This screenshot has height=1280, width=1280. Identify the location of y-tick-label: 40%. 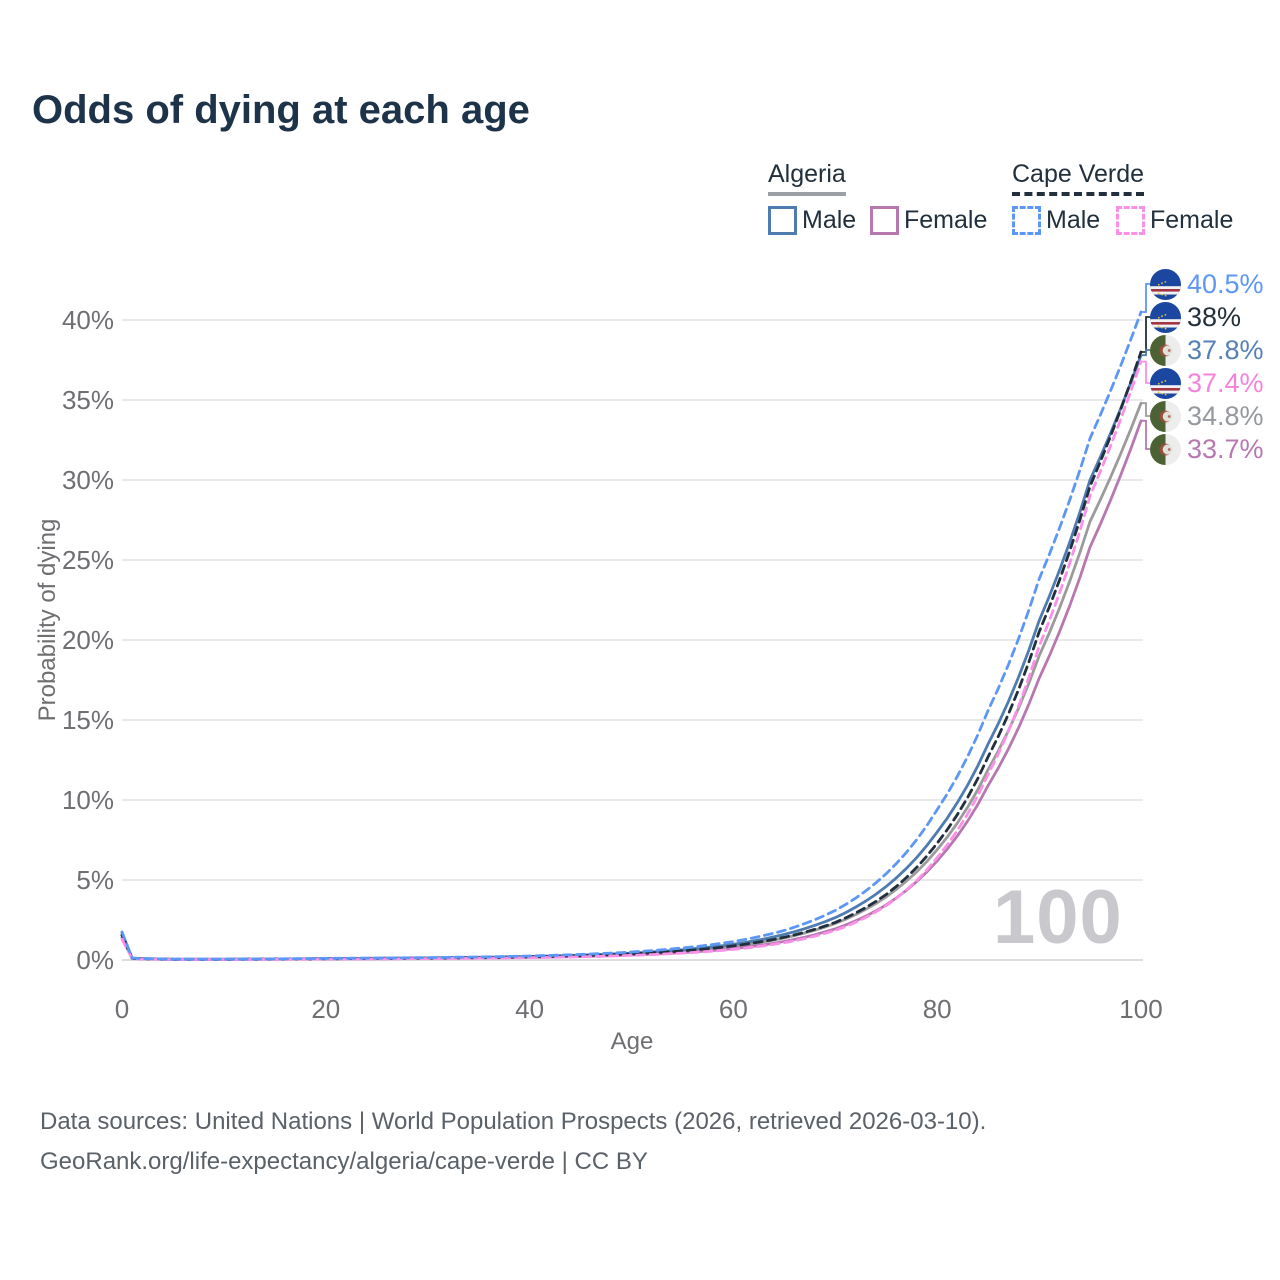
(87, 320).